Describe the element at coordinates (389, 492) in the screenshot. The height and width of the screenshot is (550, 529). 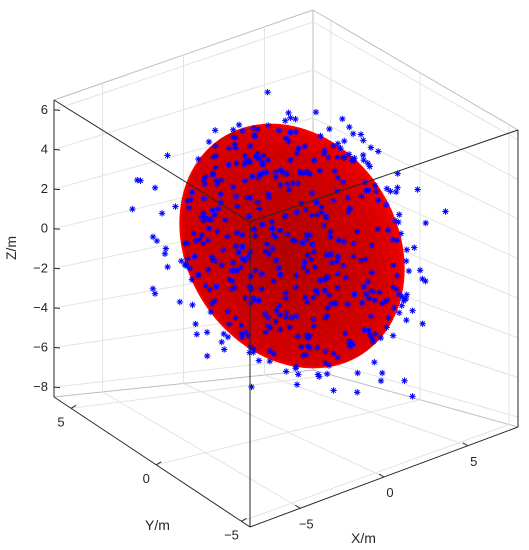
I see `x-tick-label: 0` at that location.